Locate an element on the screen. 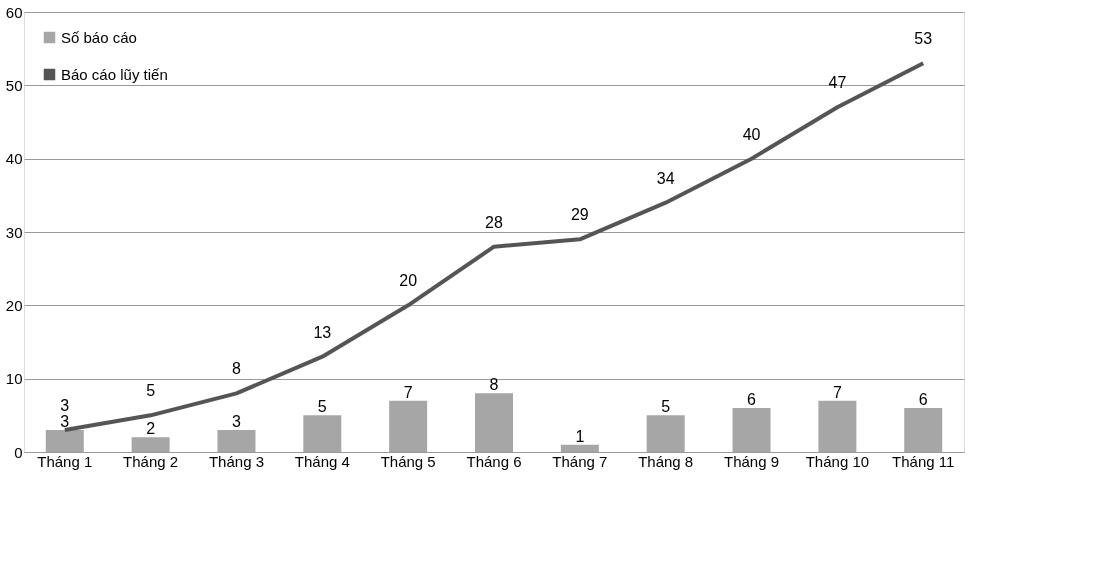 The width and height of the screenshot is (1107, 575). data-label: 20 is located at coordinates (408, 281).